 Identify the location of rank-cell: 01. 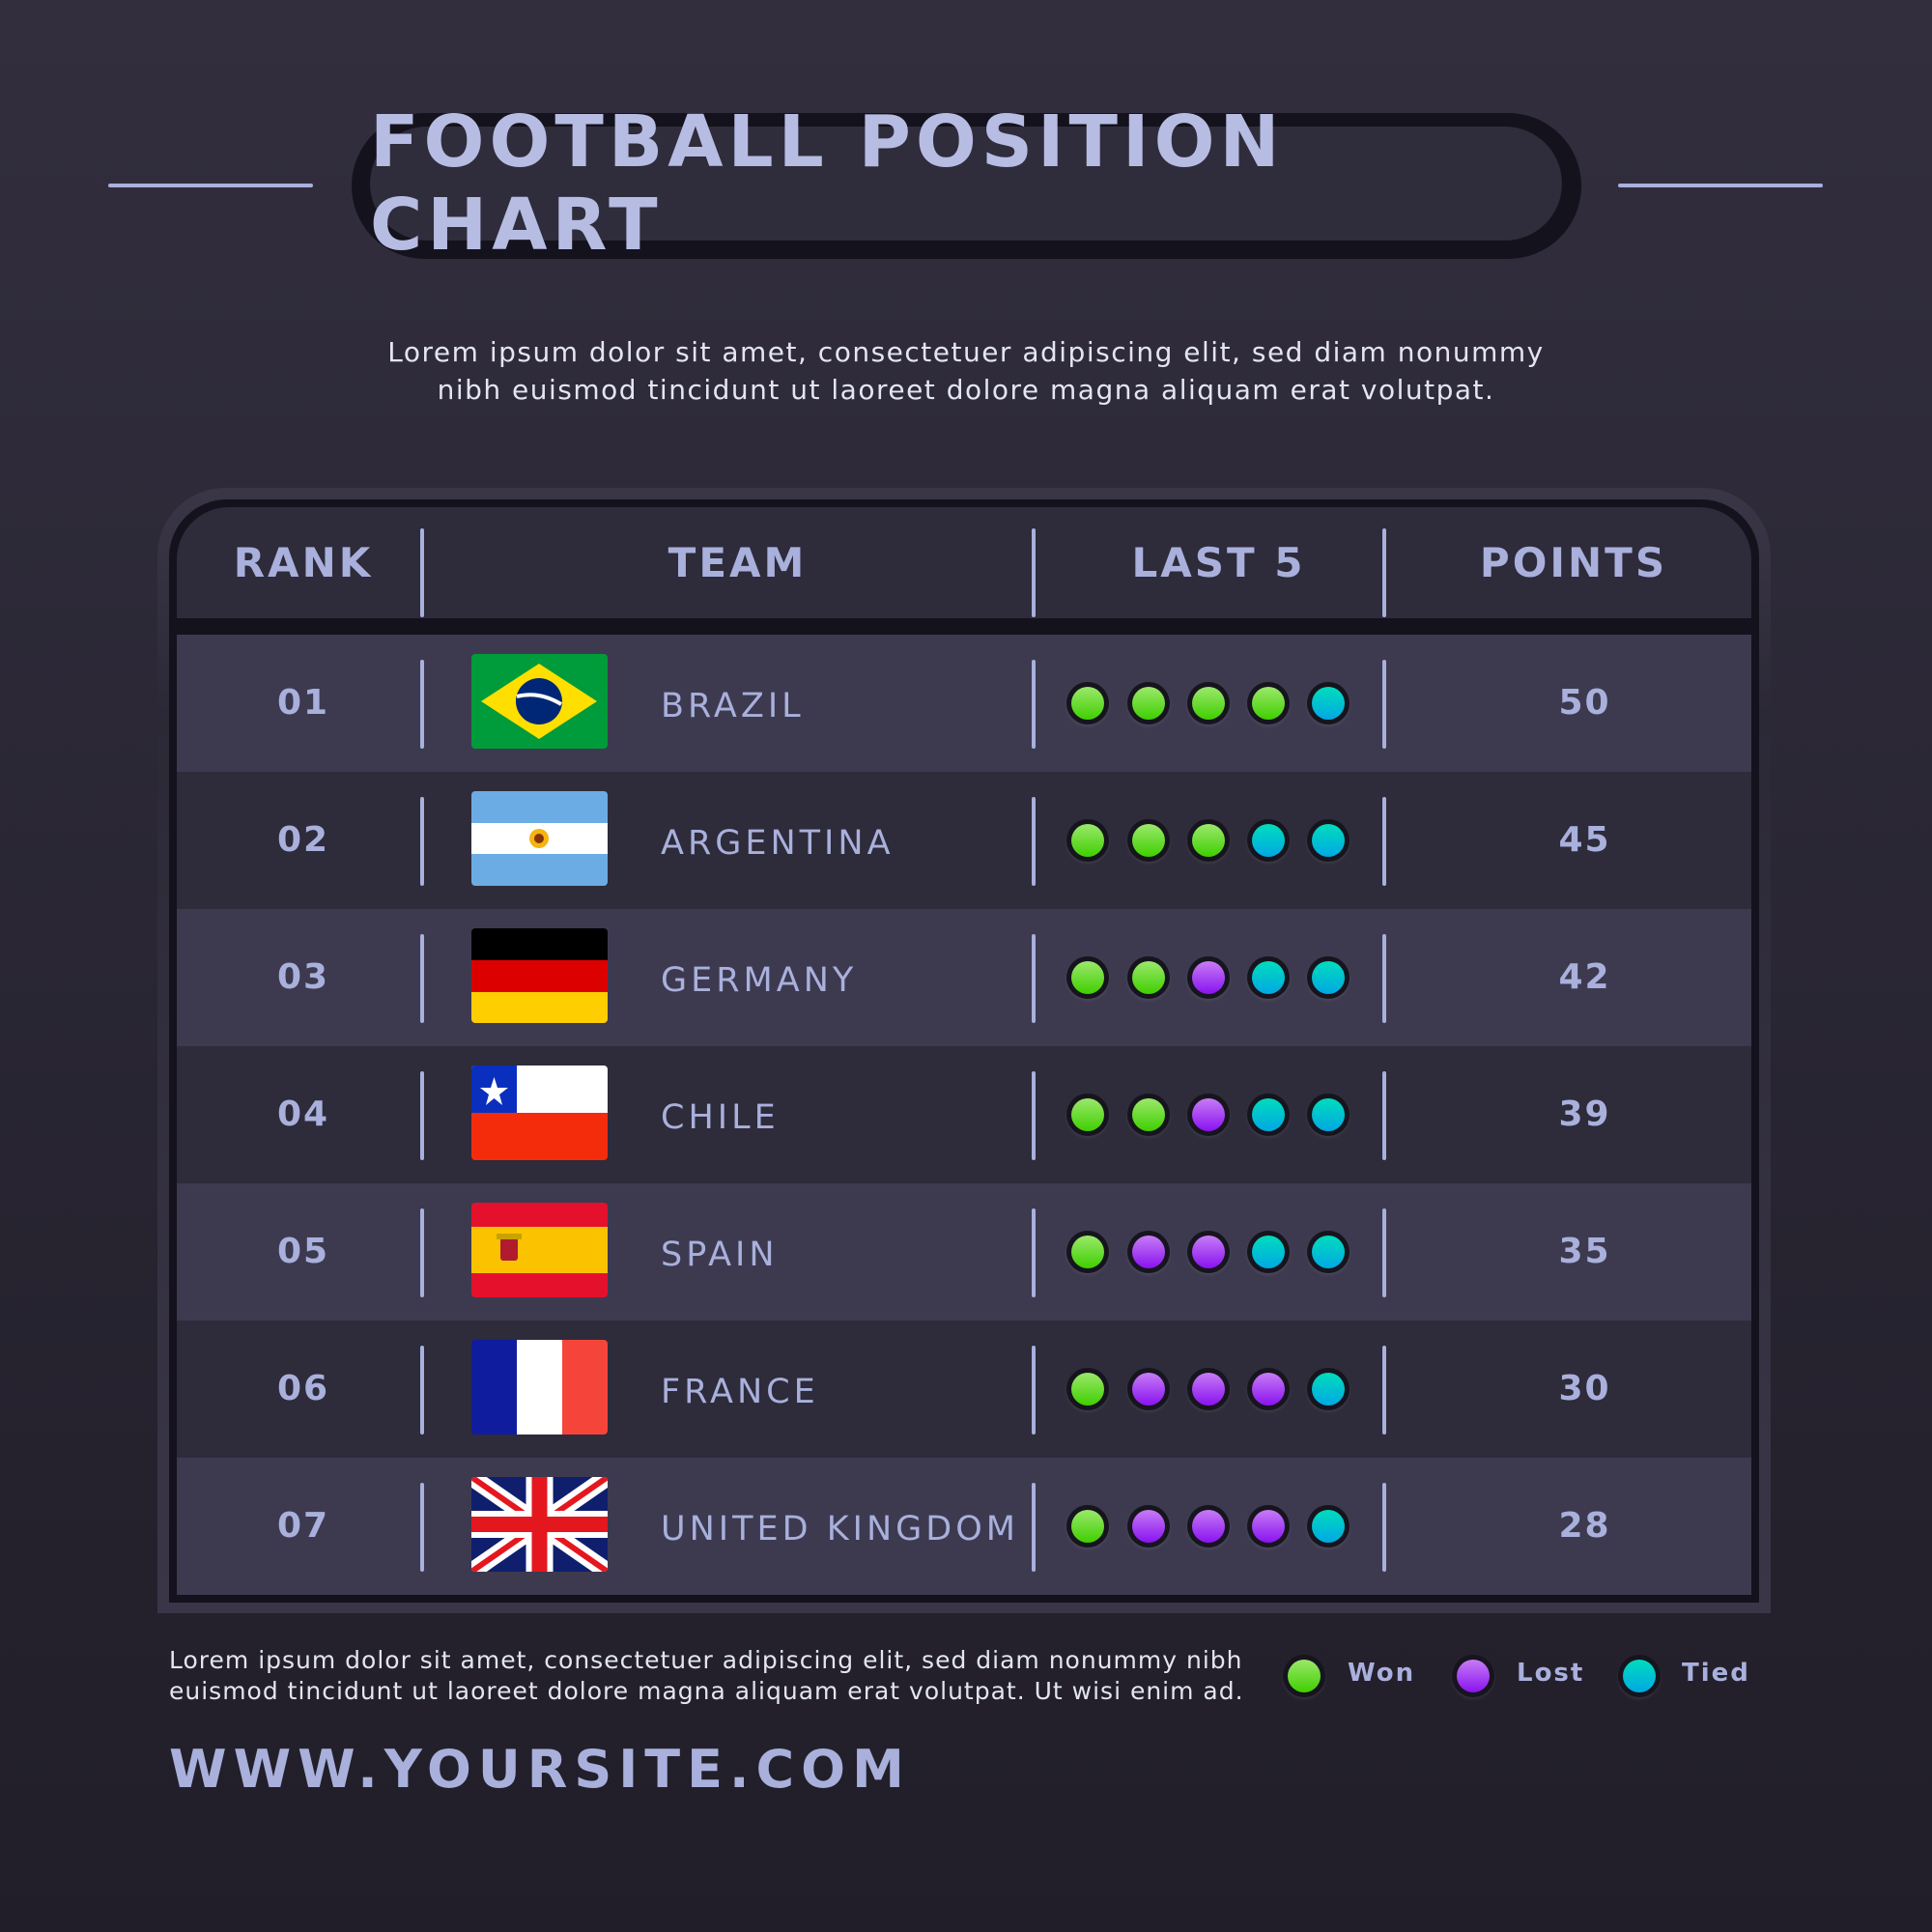
(303, 703).